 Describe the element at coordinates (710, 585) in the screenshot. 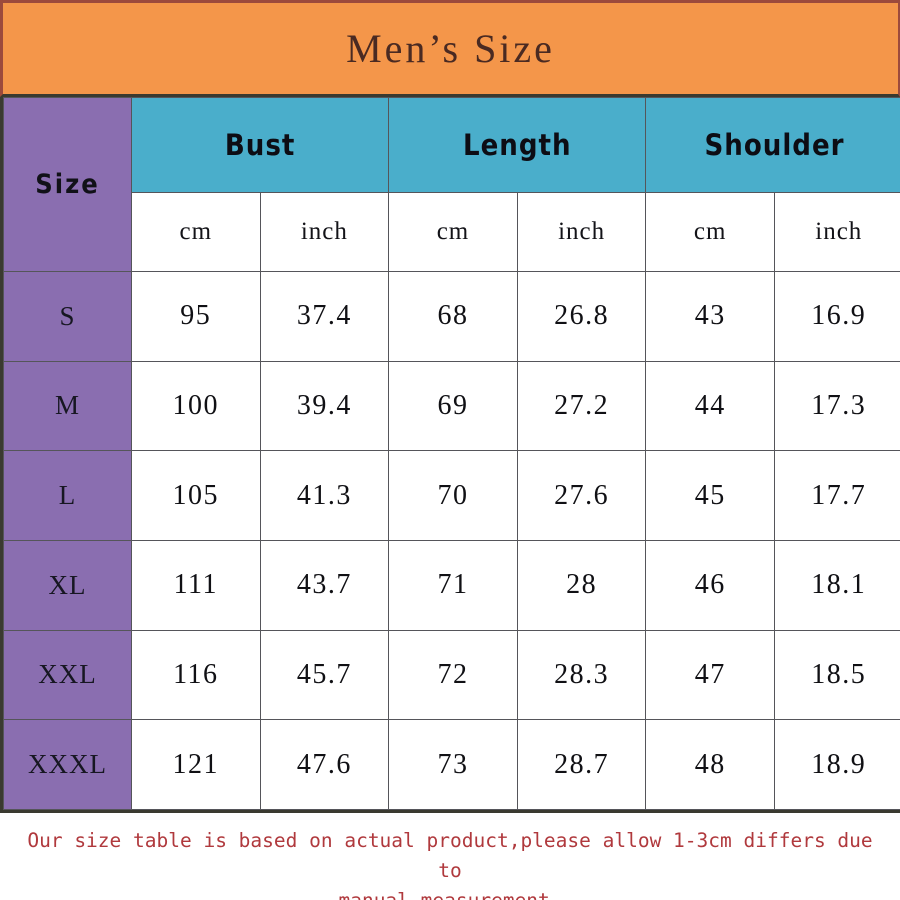

I see `cell-shoulder-cm: 46` at that location.